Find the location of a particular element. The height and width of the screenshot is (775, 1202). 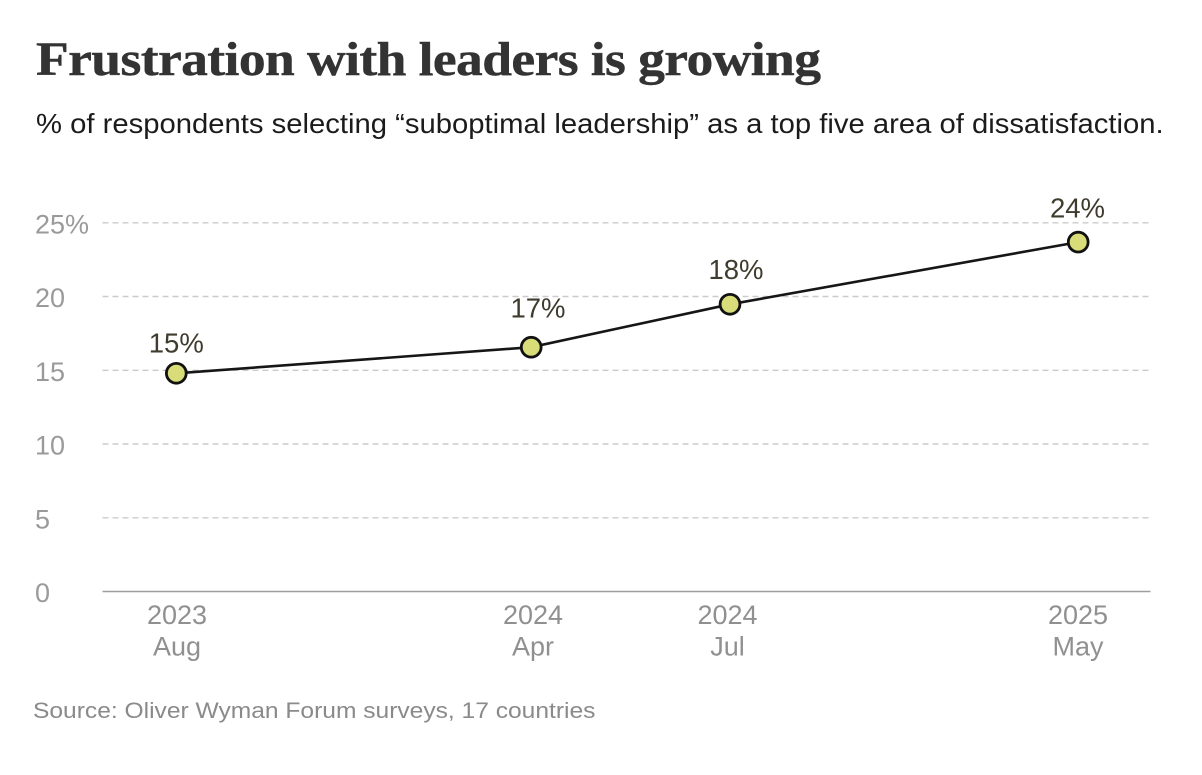

svg-text: Jul is located at coordinates (727, 647).